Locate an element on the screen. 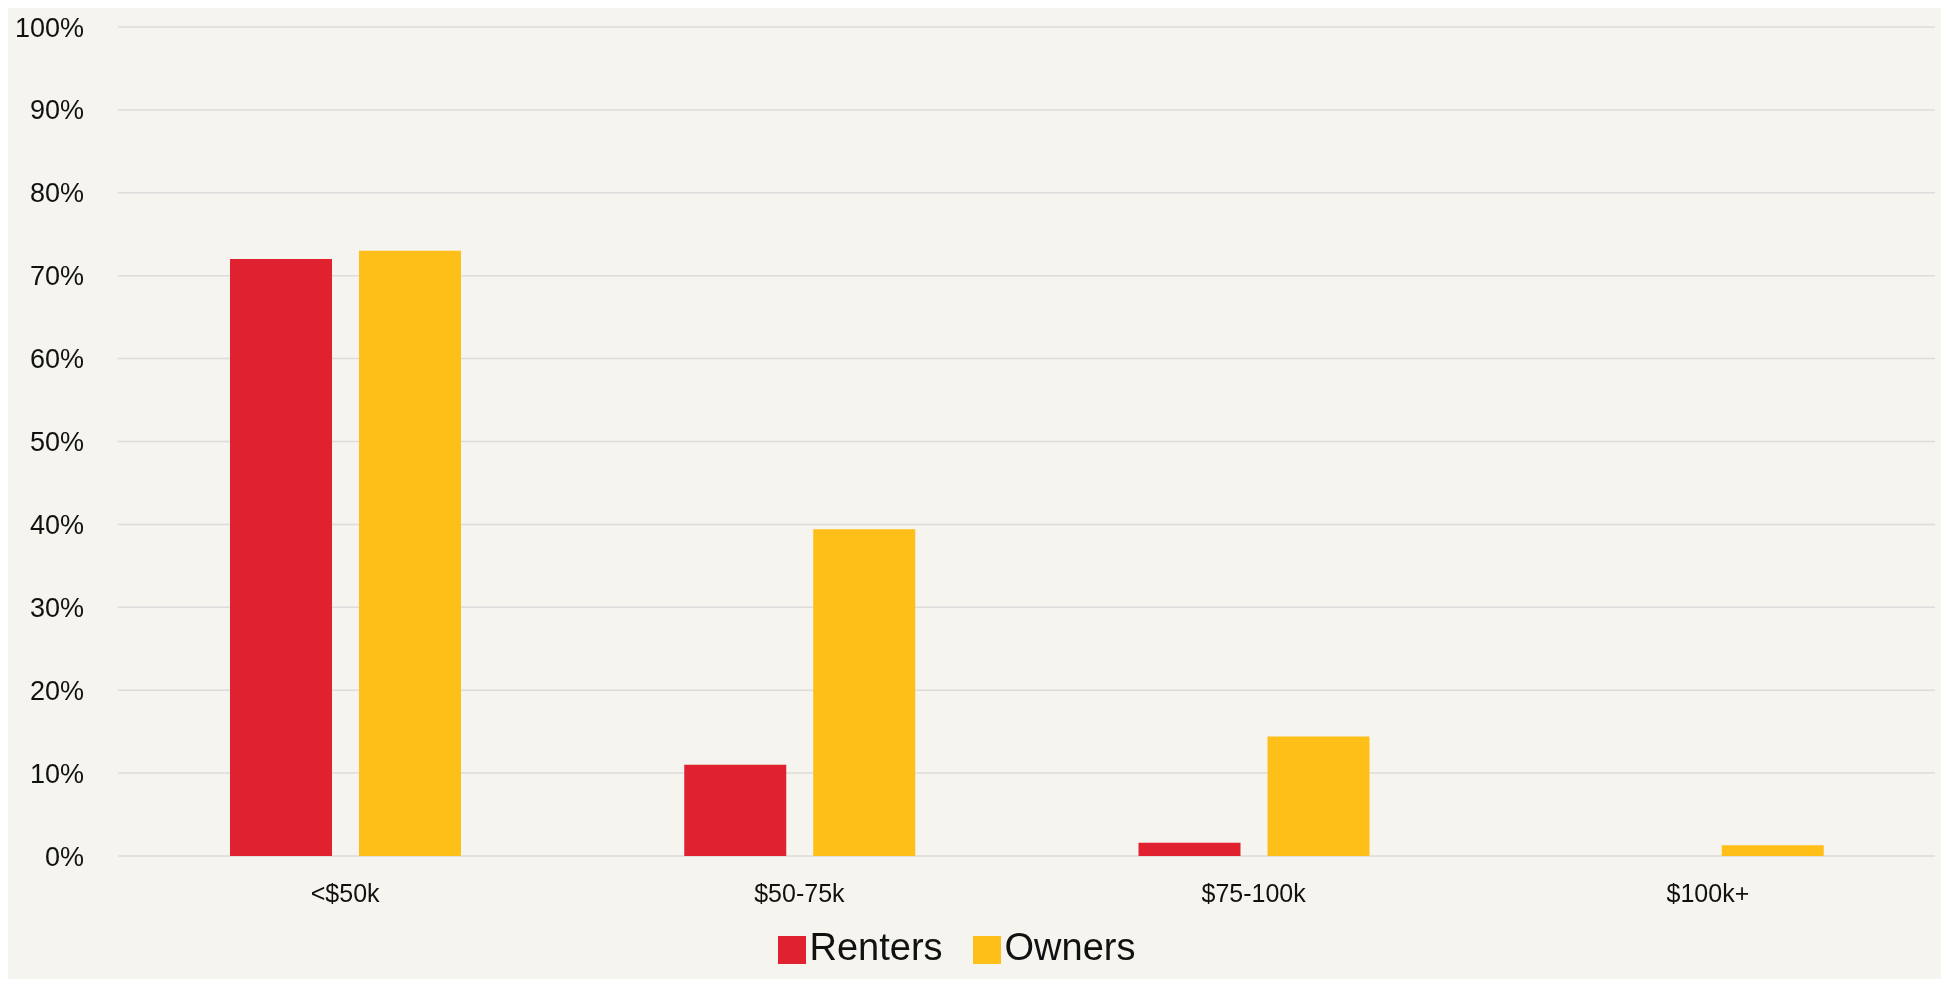 This screenshot has width=1949, height=987. y-tick-label: 0% is located at coordinates (64, 856).